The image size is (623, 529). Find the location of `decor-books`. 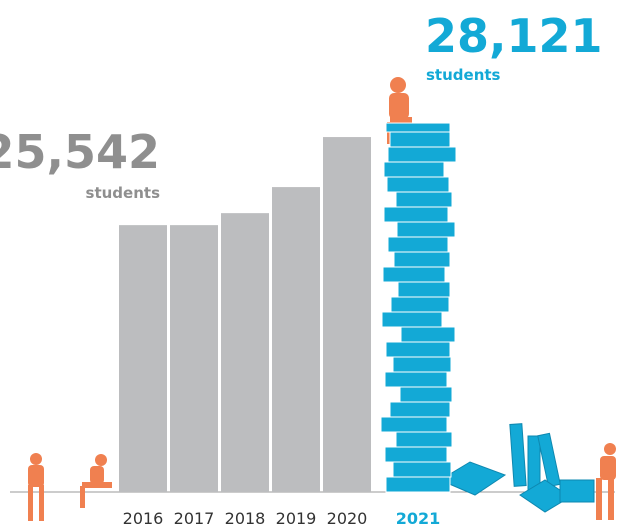

decor-books is located at coordinates (516, 468).